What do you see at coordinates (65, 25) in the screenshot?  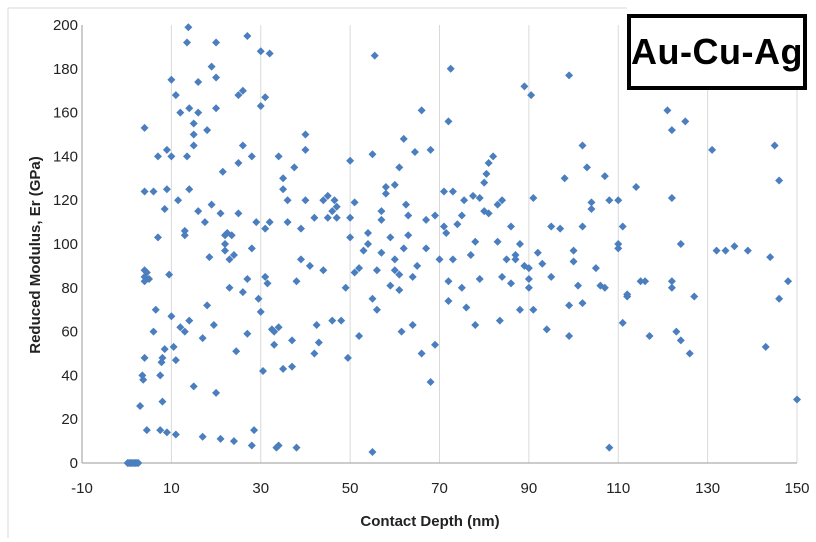 I see `y-tick-label: 200` at bounding box center [65, 25].